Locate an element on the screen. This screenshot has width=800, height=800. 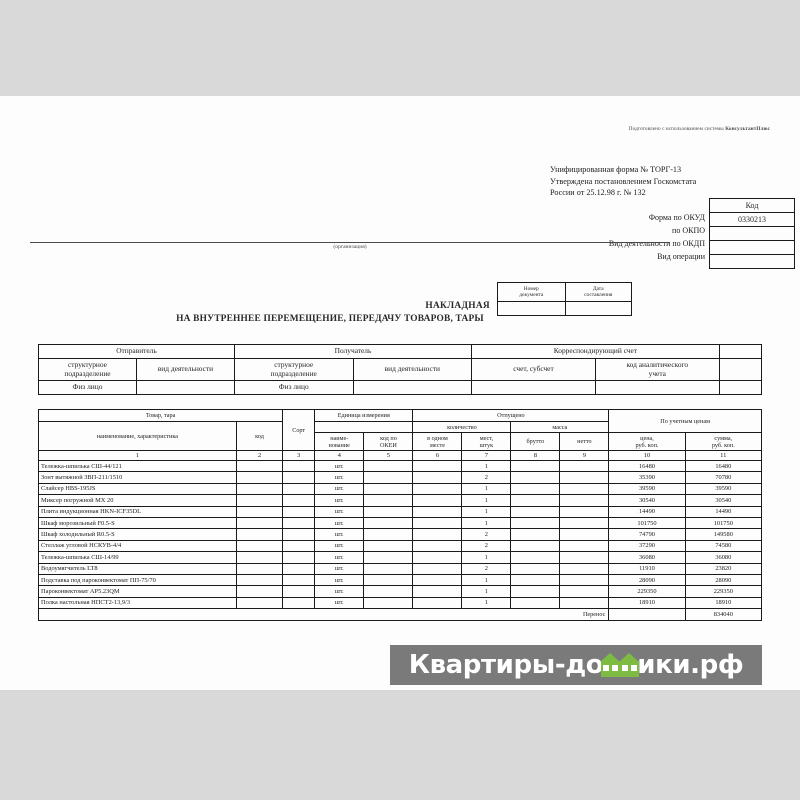
goods-cell-name: Слайсер HBS-195JS is located at coordinates (137, 489).